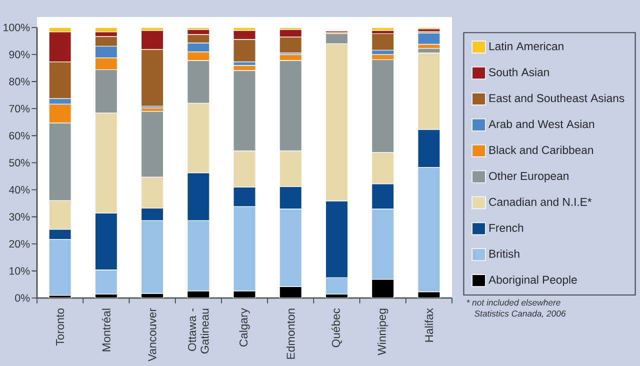 This screenshot has width=640, height=366. What do you see at coordinates (152, 335) in the screenshot?
I see `x-tick-label: Vancouver` at bounding box center [152, 335].